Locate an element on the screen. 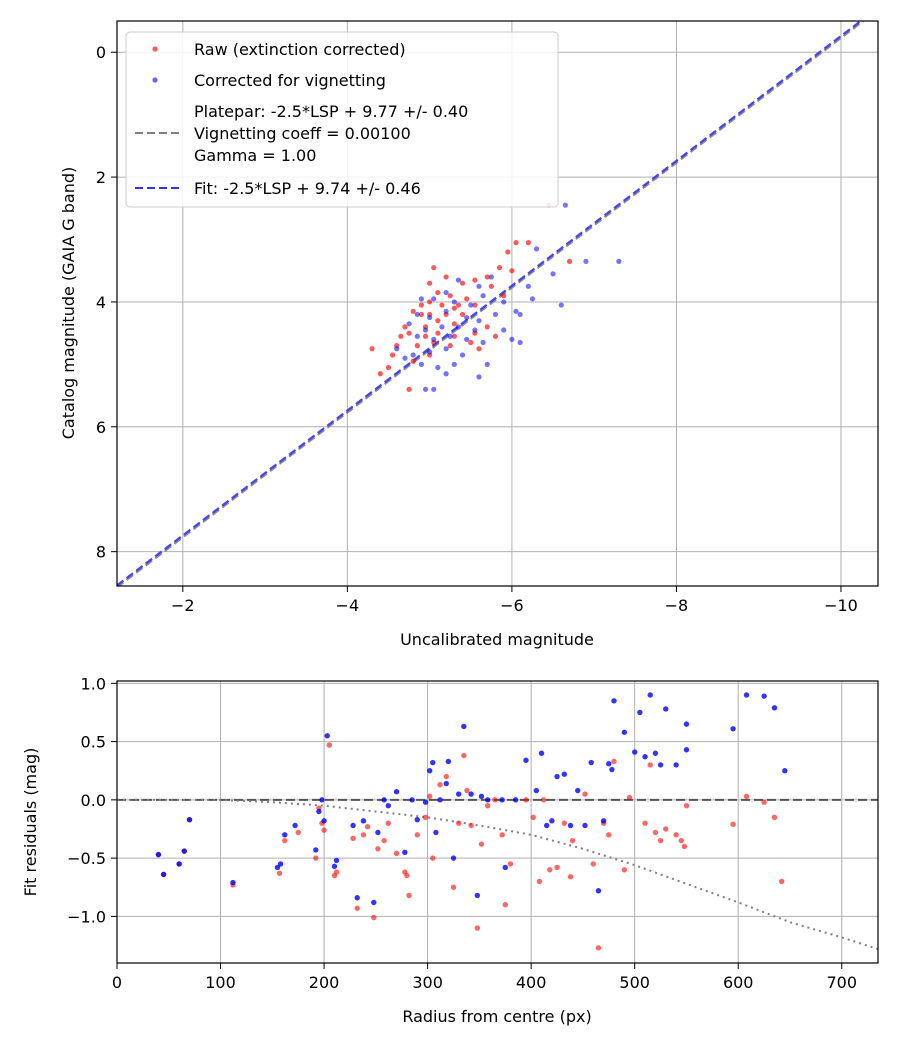 The image size is (900, 1050). bottom-y-tick-label: −0.5 is located at coordinates (86, 858).